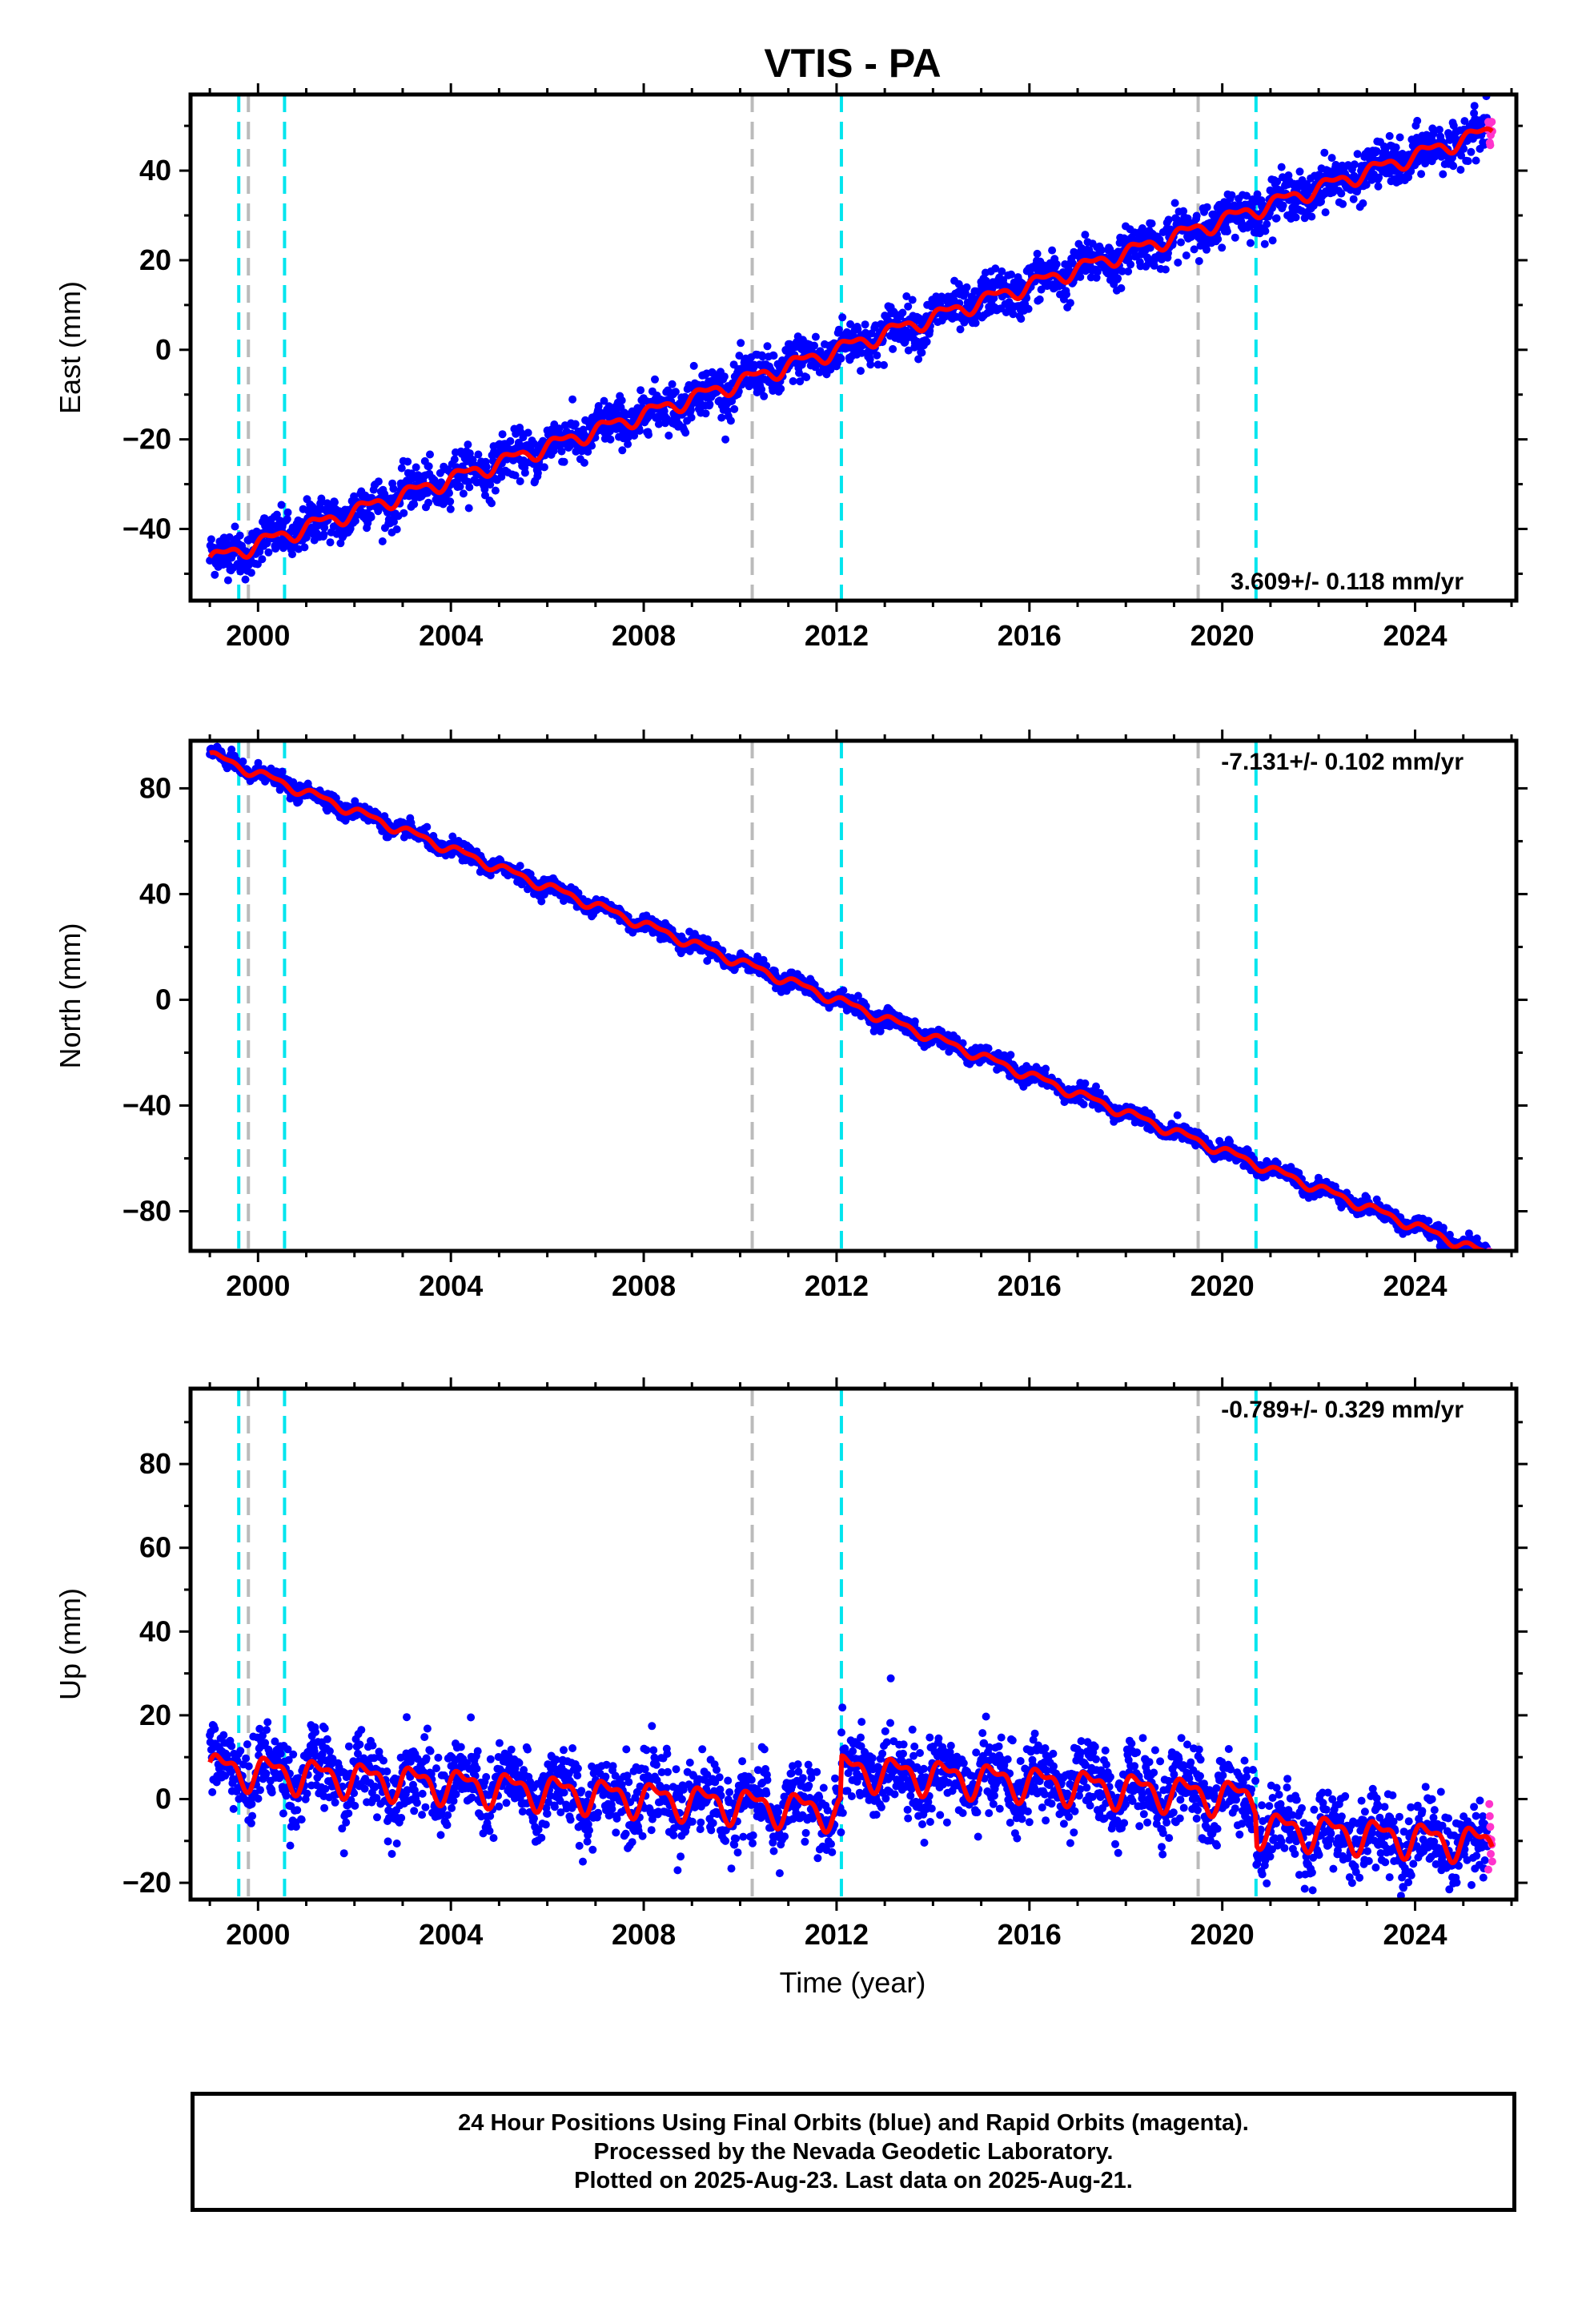 The image size is (1582, 2324). What do you see at coordinates (852, 63) in the screenshot?
I see `figure-title: VTIS - PA` at bounding box center [852, 63].